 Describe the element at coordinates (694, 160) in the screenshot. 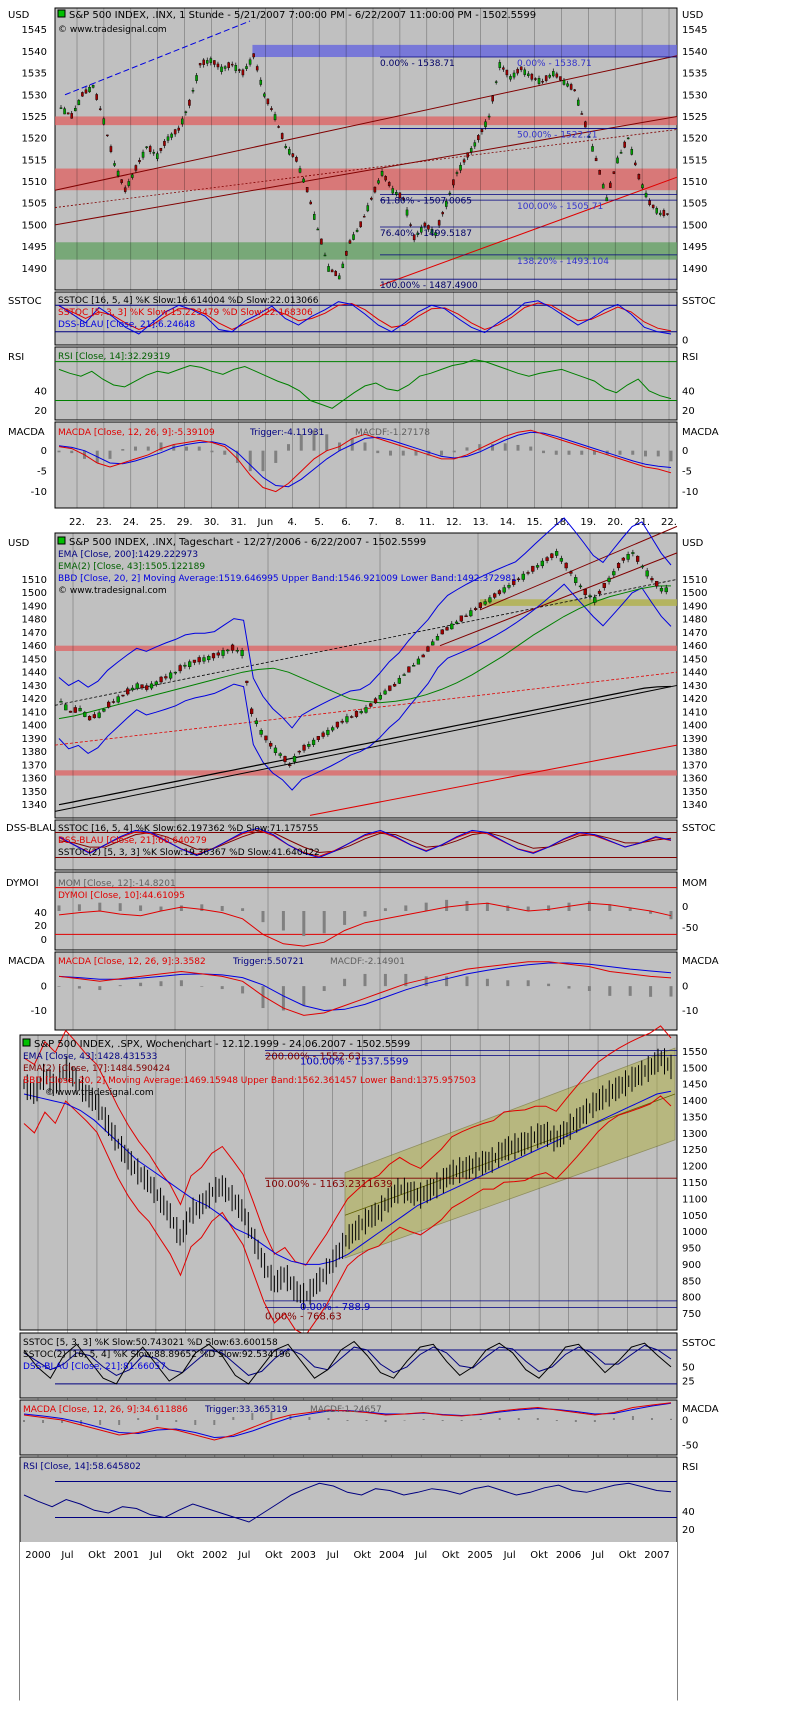

I see `price-y-tick: 1515` at that location.